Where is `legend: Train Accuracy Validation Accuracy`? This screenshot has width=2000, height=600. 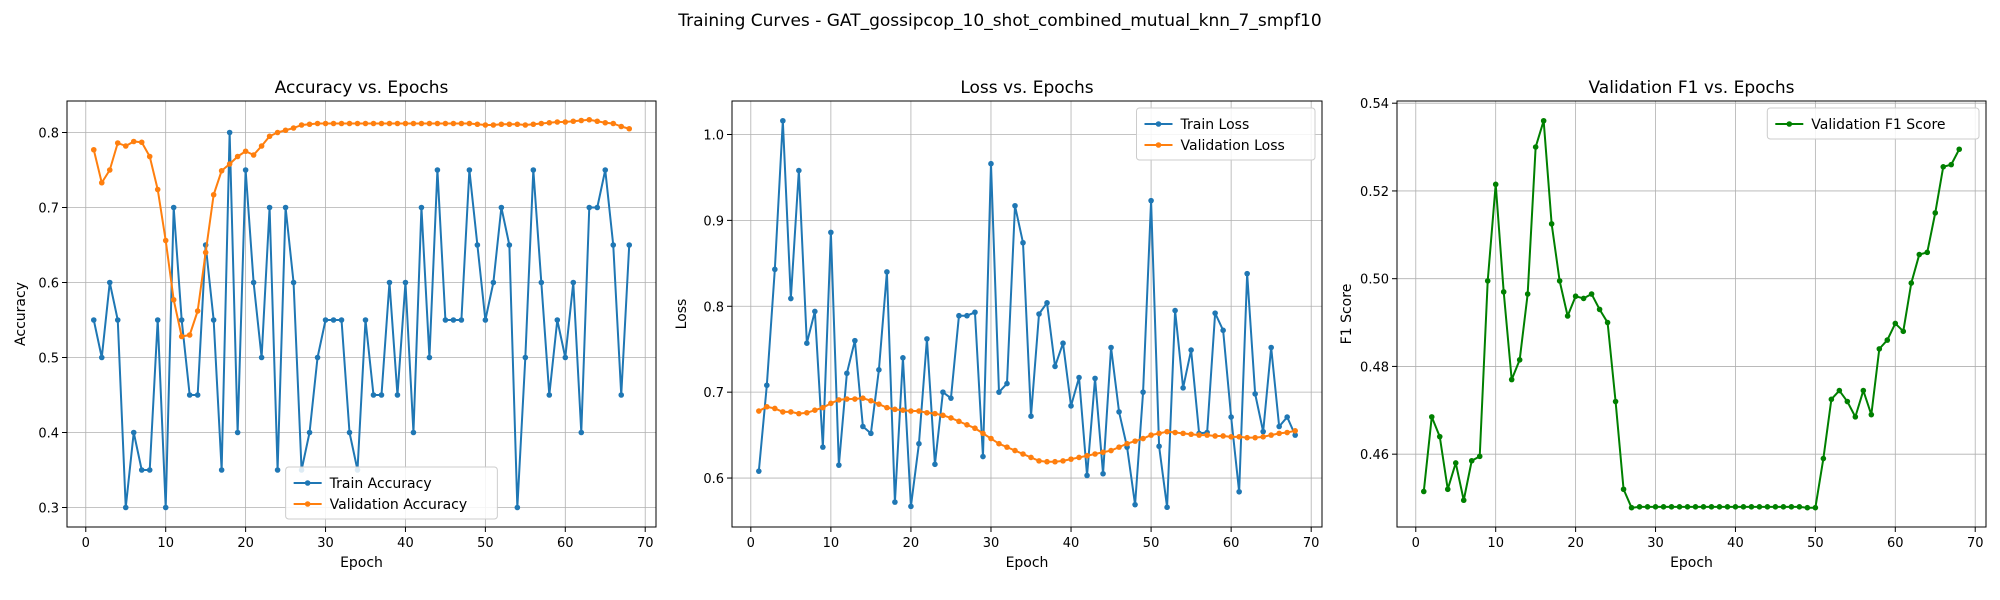
legend: Train Accuracy Validation Accuracy is located at coordinates (391, 493).